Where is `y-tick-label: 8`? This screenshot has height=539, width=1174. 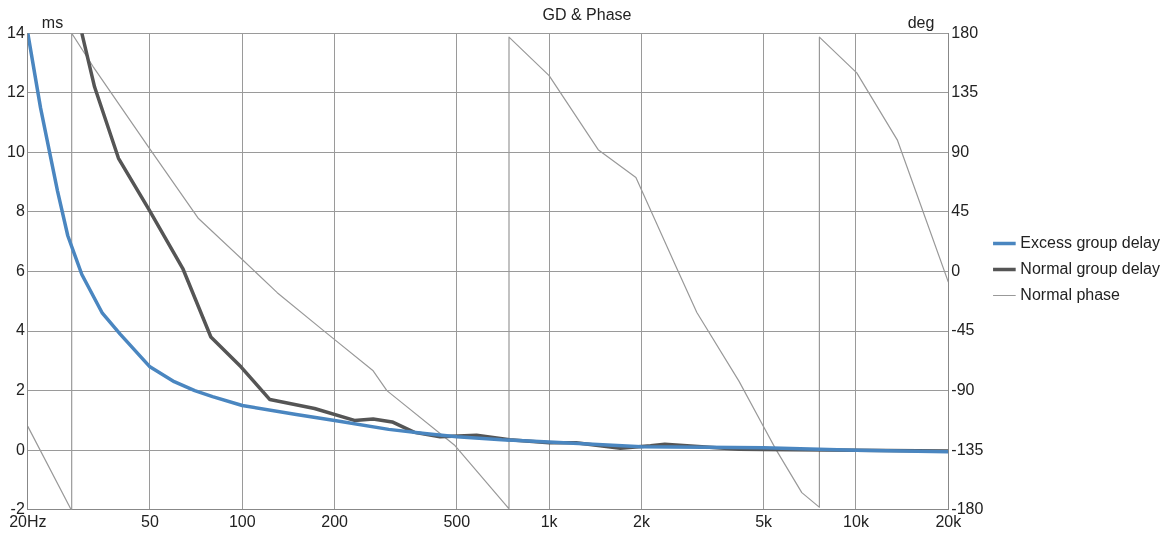 y-tick-label: 8 is located at coordinates (20, 211).